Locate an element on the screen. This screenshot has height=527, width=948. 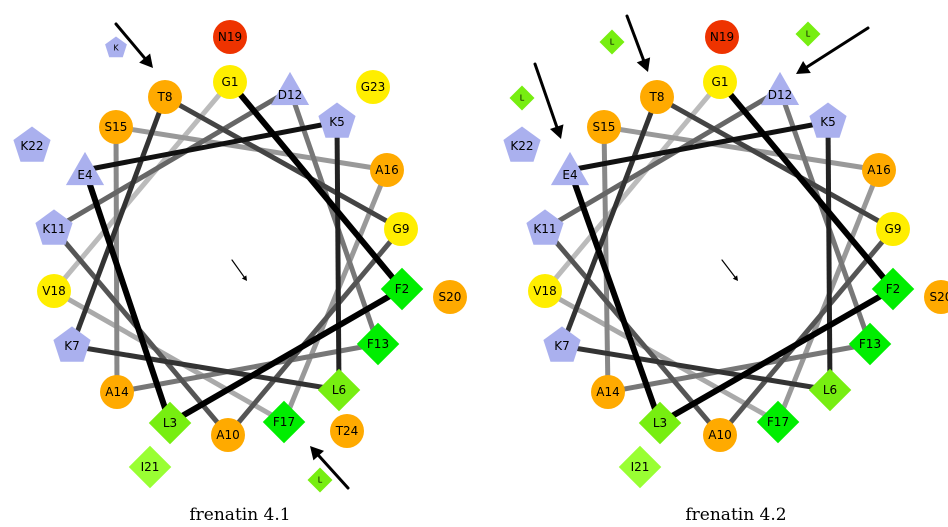
bond-f17-v18 is located at coordinates (169, 356).